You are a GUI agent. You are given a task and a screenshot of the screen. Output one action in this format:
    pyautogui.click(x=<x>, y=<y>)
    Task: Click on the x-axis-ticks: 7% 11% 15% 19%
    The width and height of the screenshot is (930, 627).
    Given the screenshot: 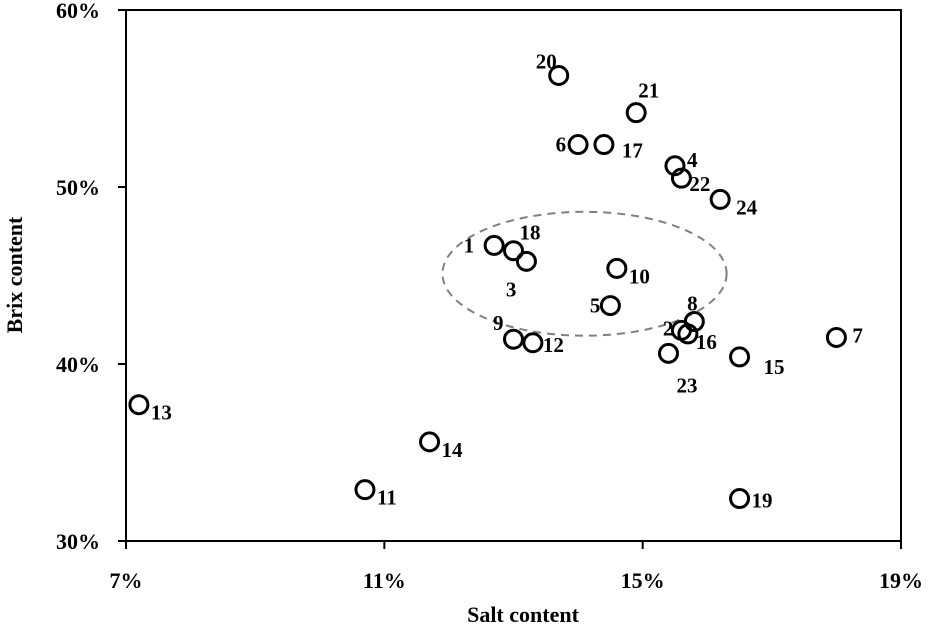 What is the action you would take?
    pyautogui.click(x=516, y=567)
    